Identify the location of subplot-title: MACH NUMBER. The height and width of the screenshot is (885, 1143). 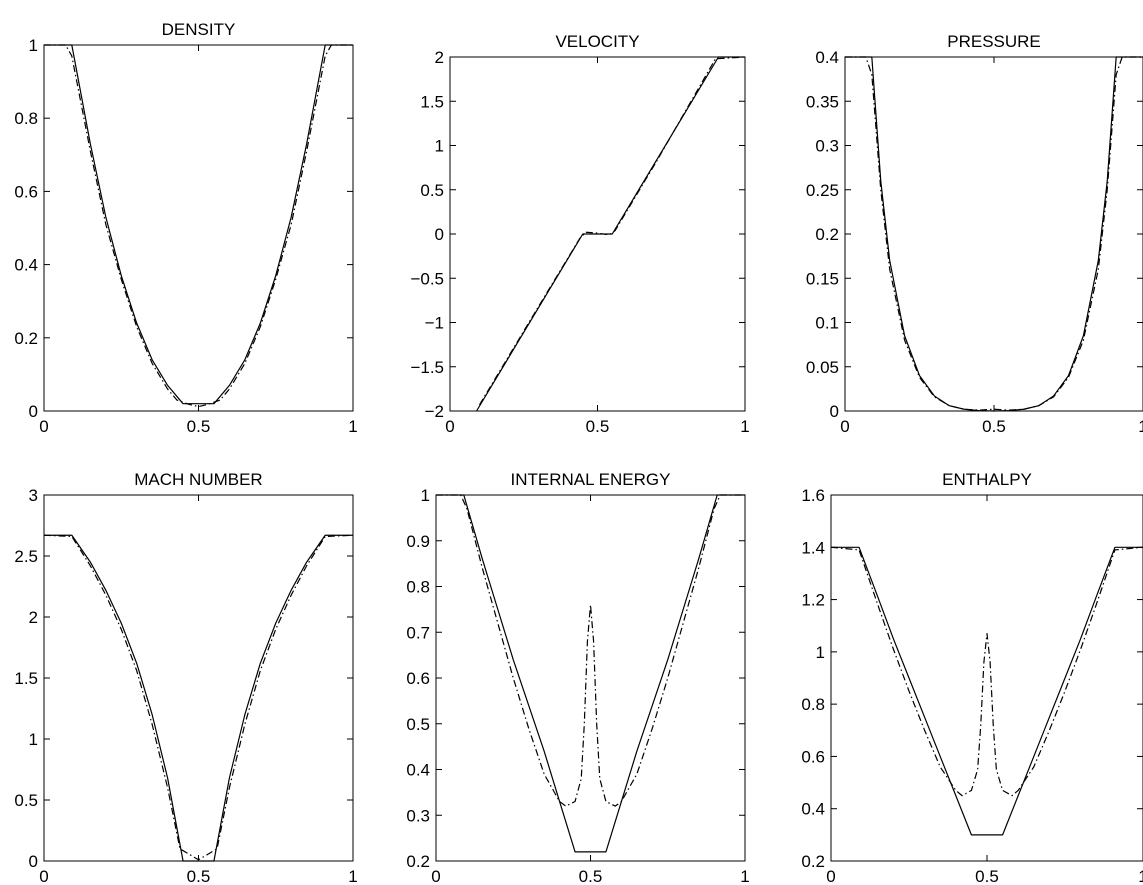
(198, 479).